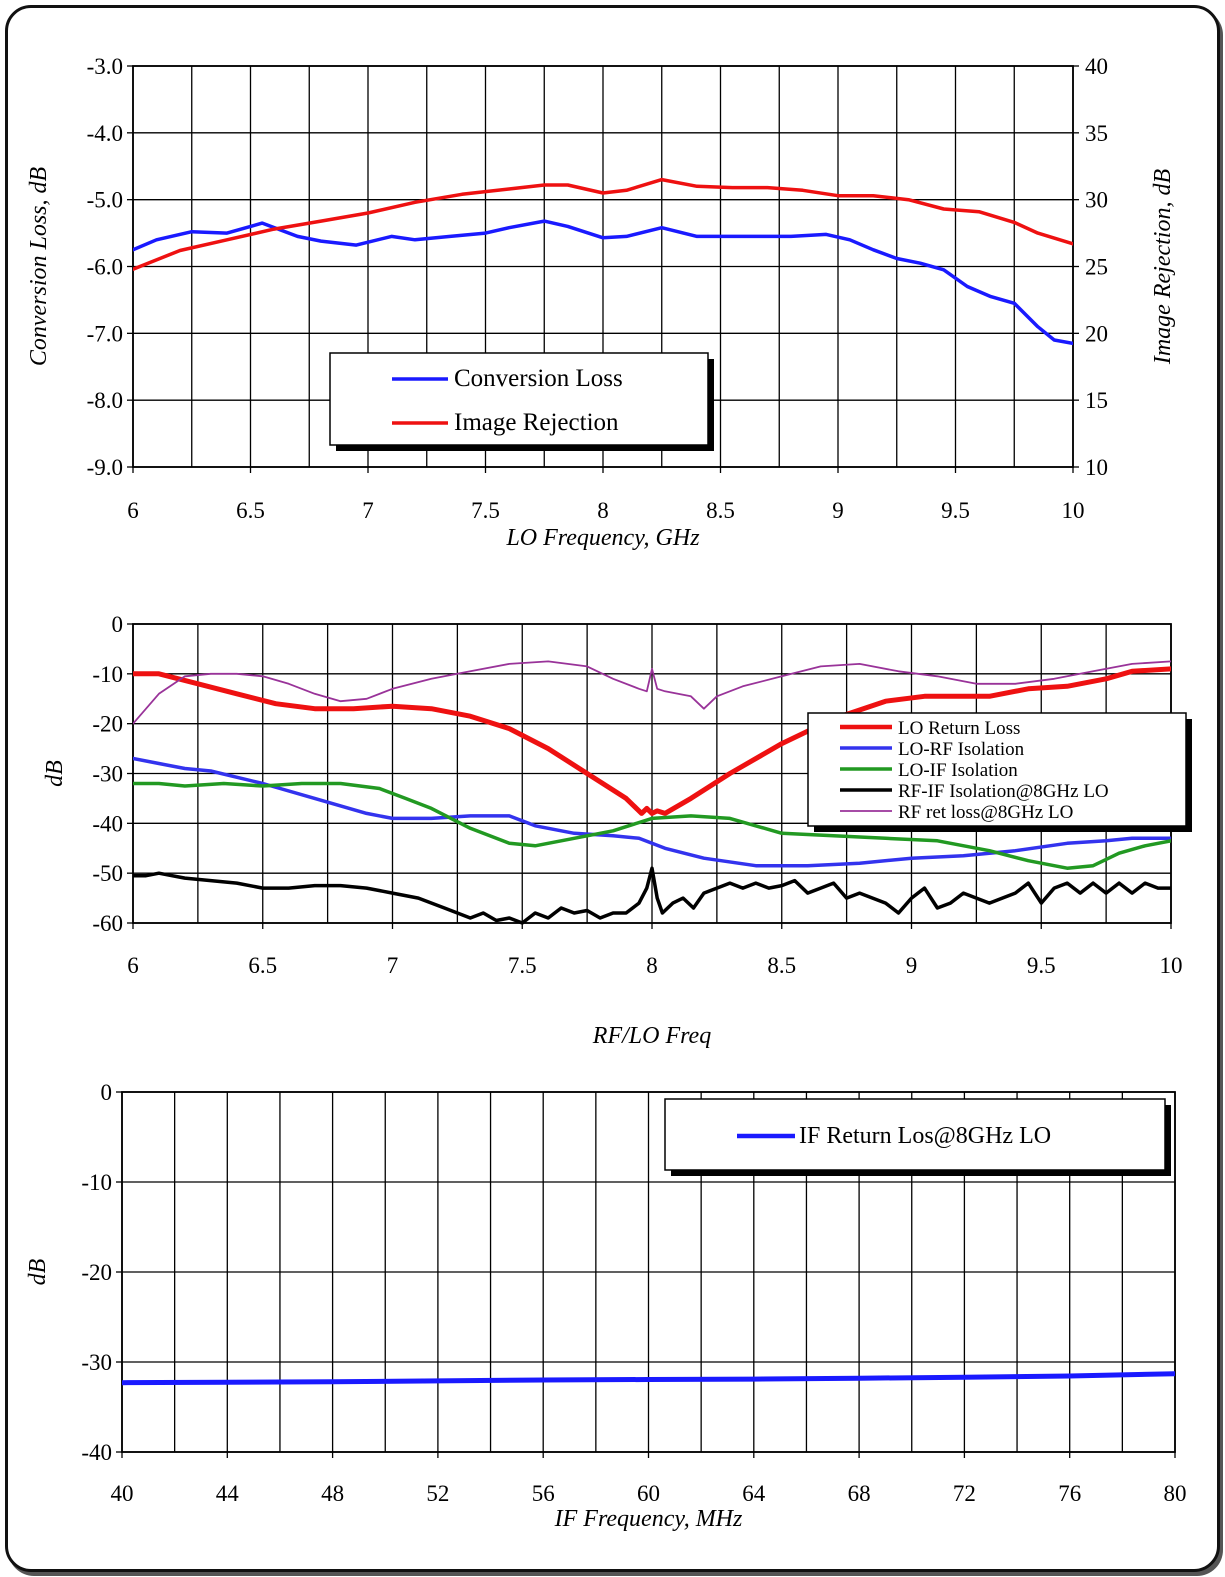 Image resolution: width=1225 pixels, height=1577 pixels. Describe the element at coordinates (39, 266) in the screenshot. I see `y-axis-label: Conversion Loss, dB` at that location.